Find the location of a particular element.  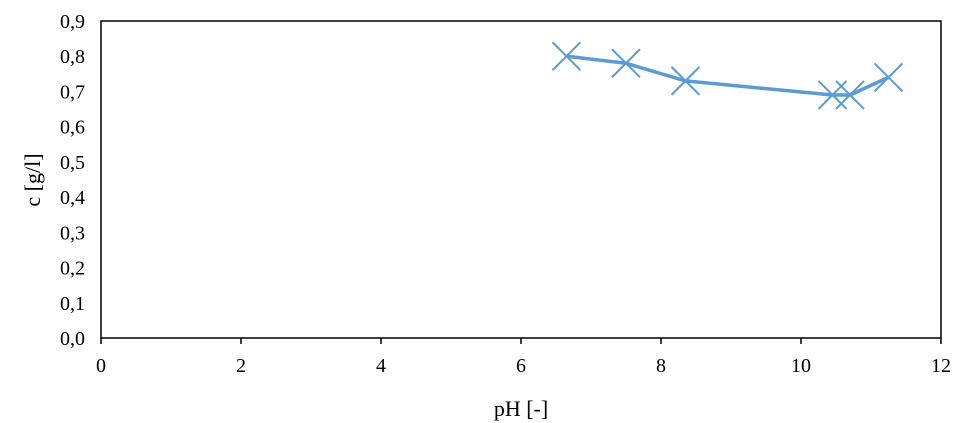

series-layer is located at coordinates (727, 75).